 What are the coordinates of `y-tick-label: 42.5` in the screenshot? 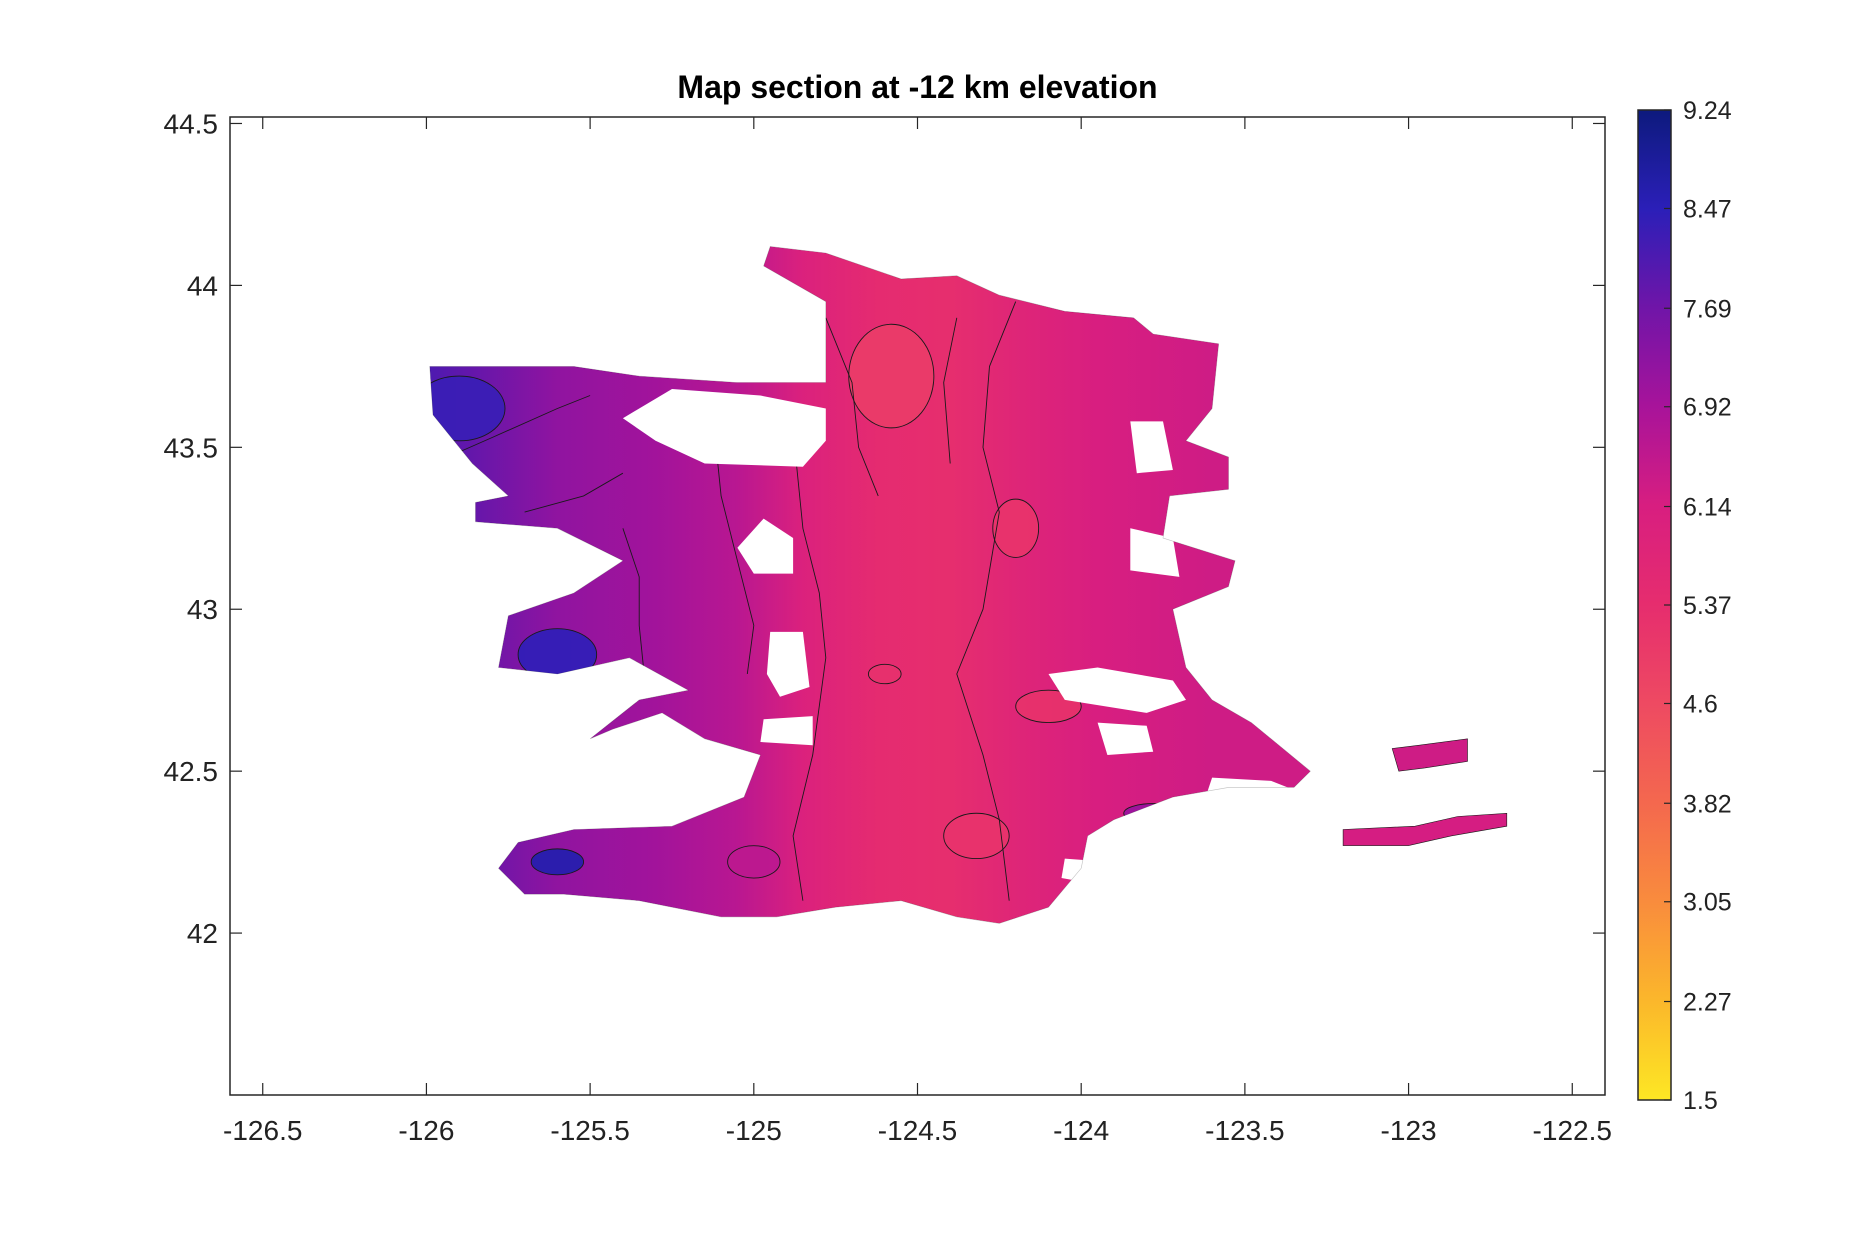 It's located at (191, 771).